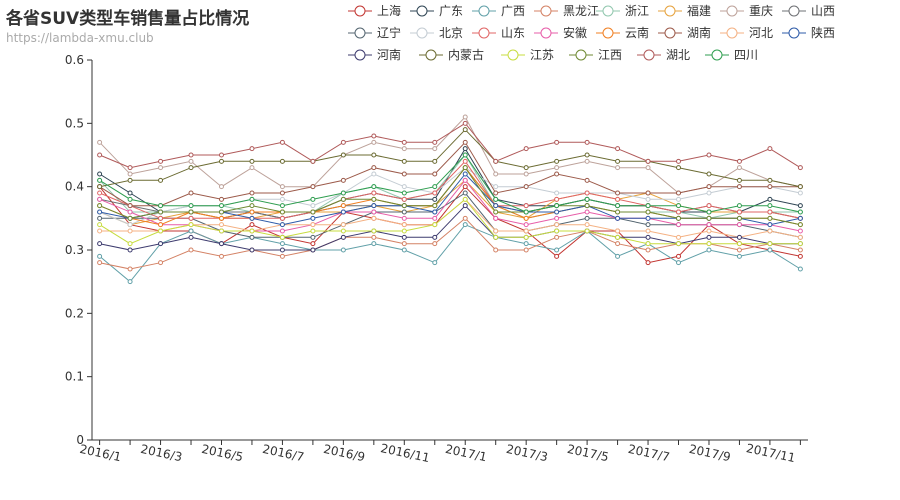 The image size is (900, 500). I want to click on chart-subtitle-link: https://lambda-xmu.club, so click(80, 38).